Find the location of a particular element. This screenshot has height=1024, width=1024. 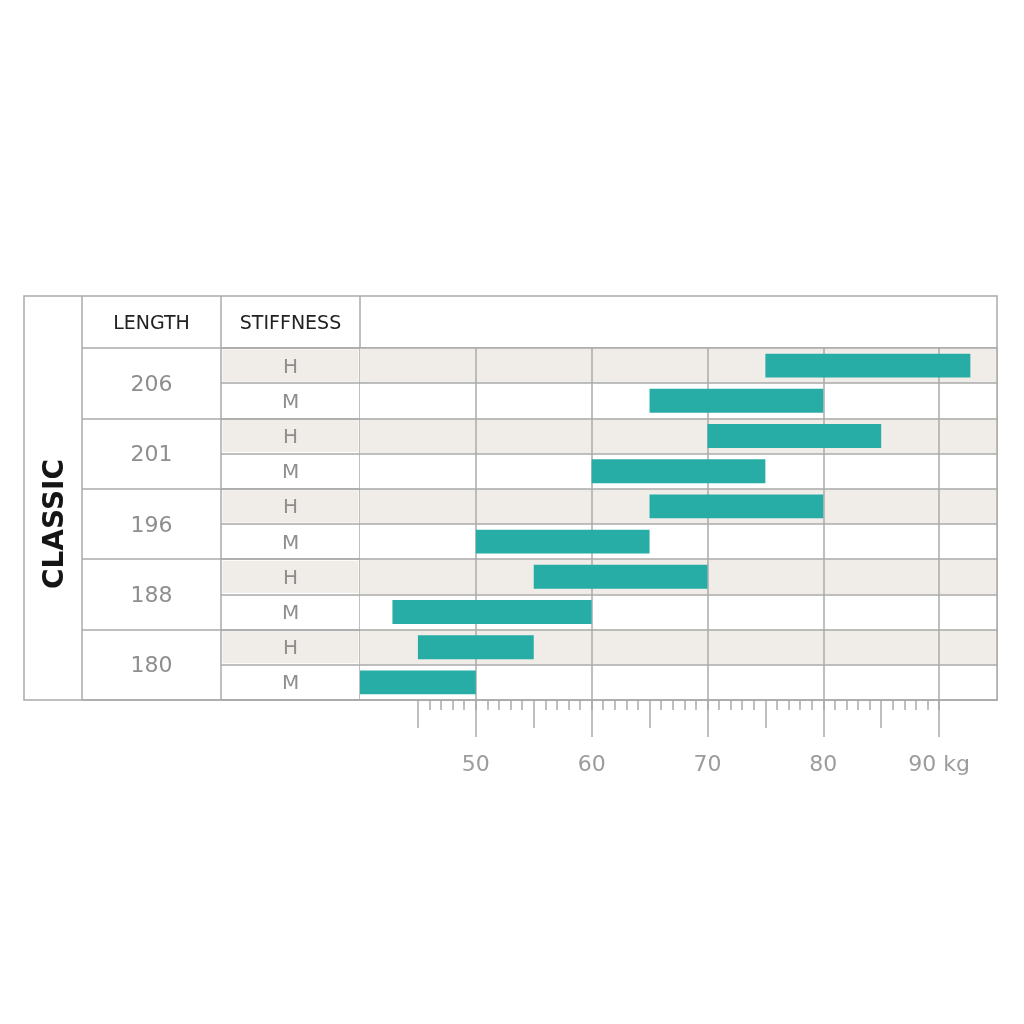

x-tick-label: 70 is located at coordinates (707, 763).